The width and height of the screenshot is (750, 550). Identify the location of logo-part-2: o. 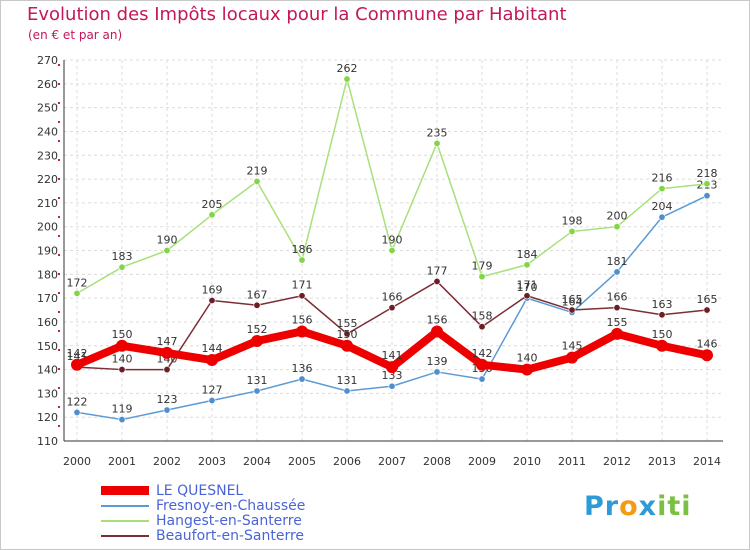
(629, 506).